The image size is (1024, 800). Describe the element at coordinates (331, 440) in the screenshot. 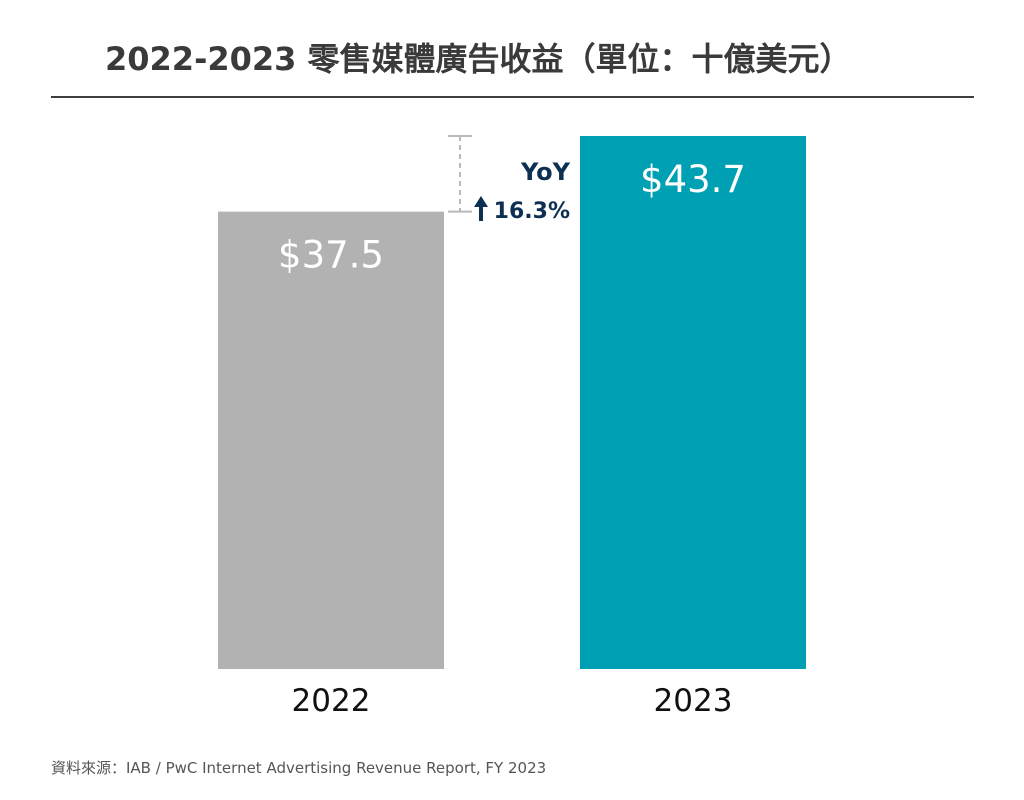

I see `bar-2022` at that location.